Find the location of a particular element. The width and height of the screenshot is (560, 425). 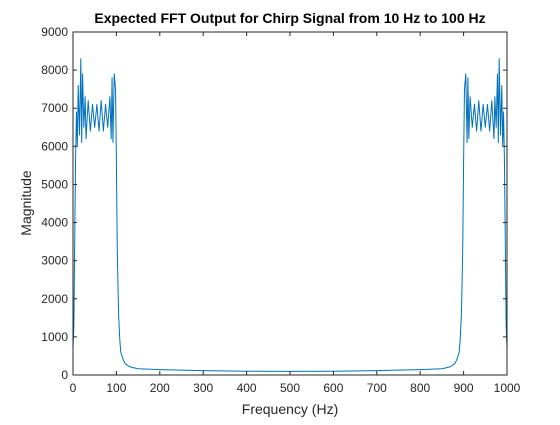

y-tick-label: 6000 is located at coordinates (54, 146).